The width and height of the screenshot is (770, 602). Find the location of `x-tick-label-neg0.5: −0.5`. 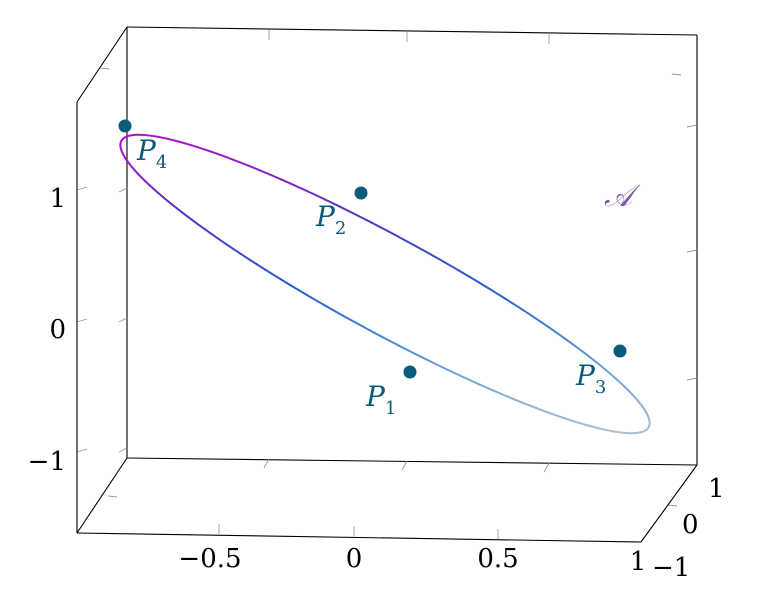

x-tick-label-neg0.5: −0.5 is located at coordinates (209, 559).